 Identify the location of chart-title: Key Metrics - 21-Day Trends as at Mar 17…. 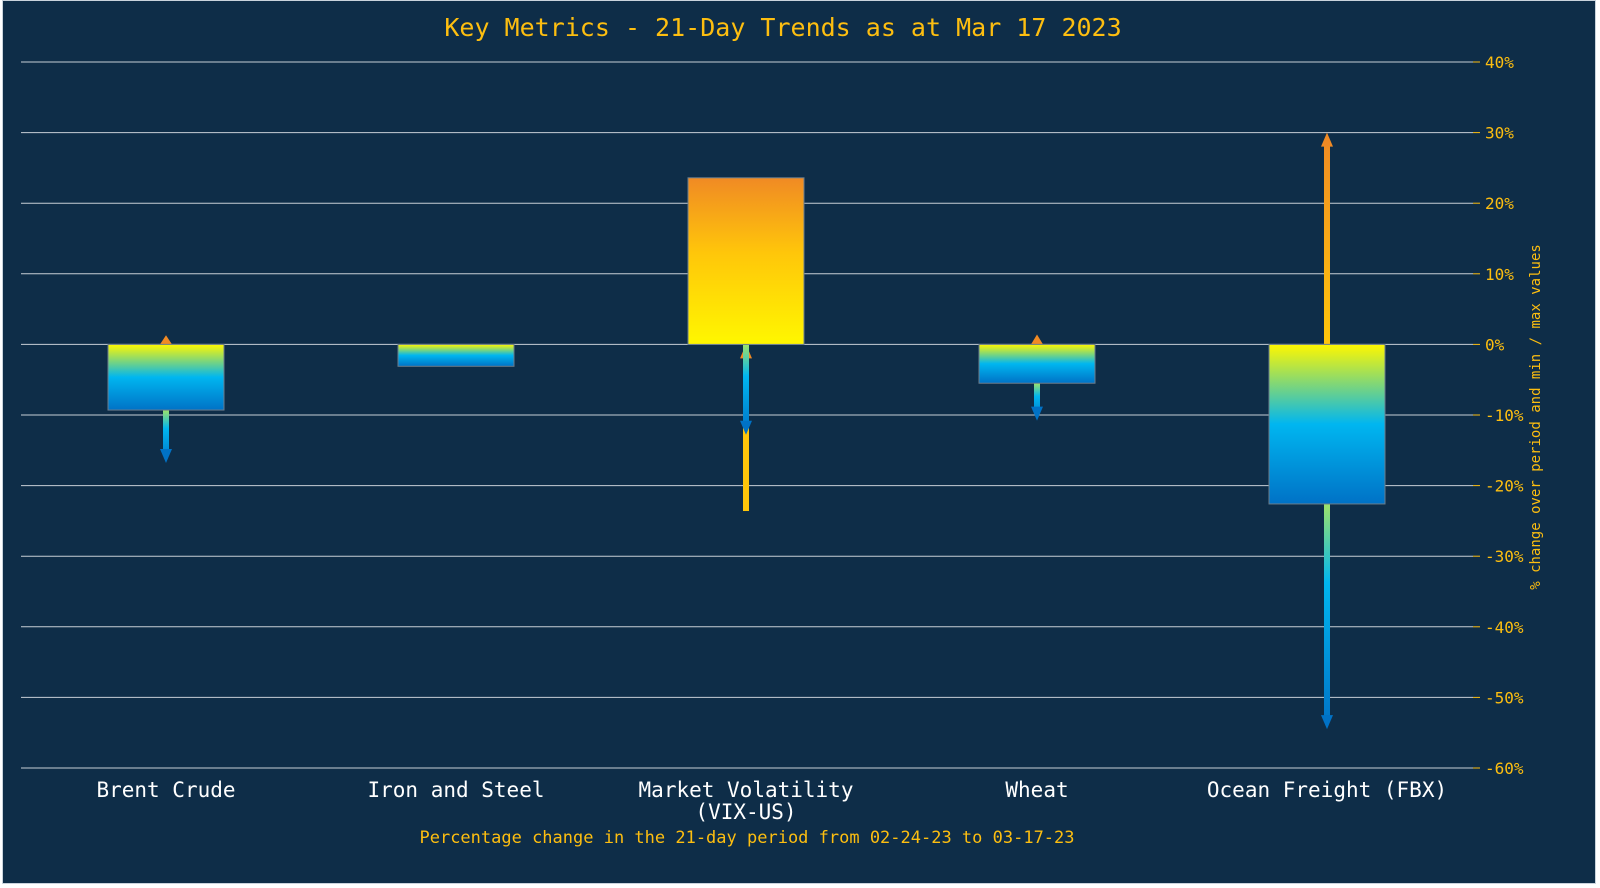
(782, 27).